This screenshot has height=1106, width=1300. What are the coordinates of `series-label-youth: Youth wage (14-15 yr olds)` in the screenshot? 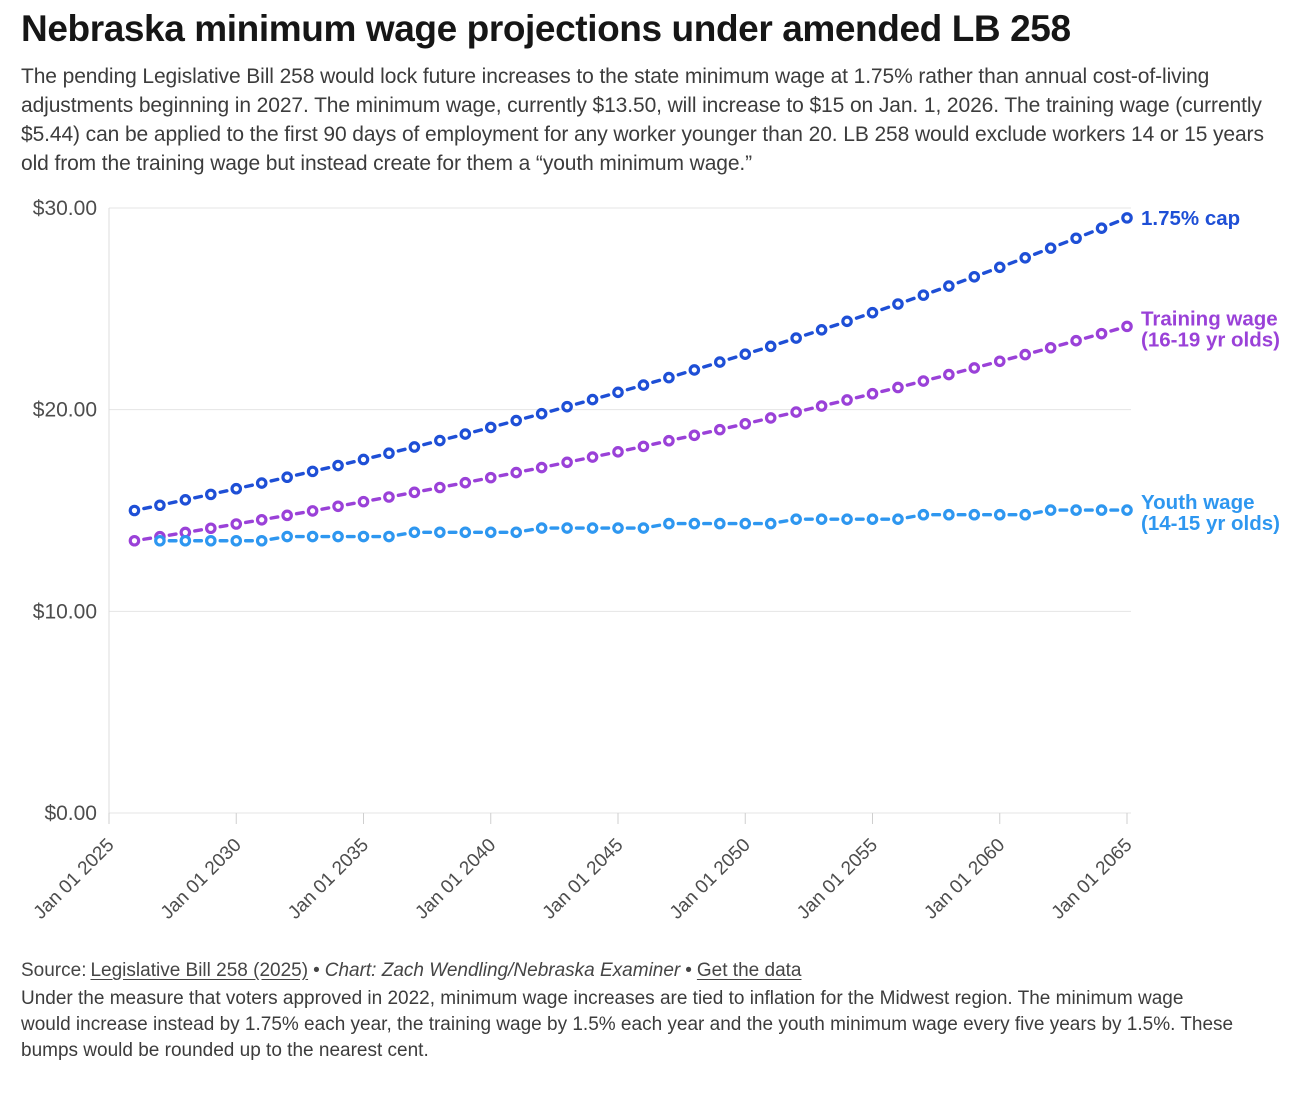 It's located at (1210, 513).